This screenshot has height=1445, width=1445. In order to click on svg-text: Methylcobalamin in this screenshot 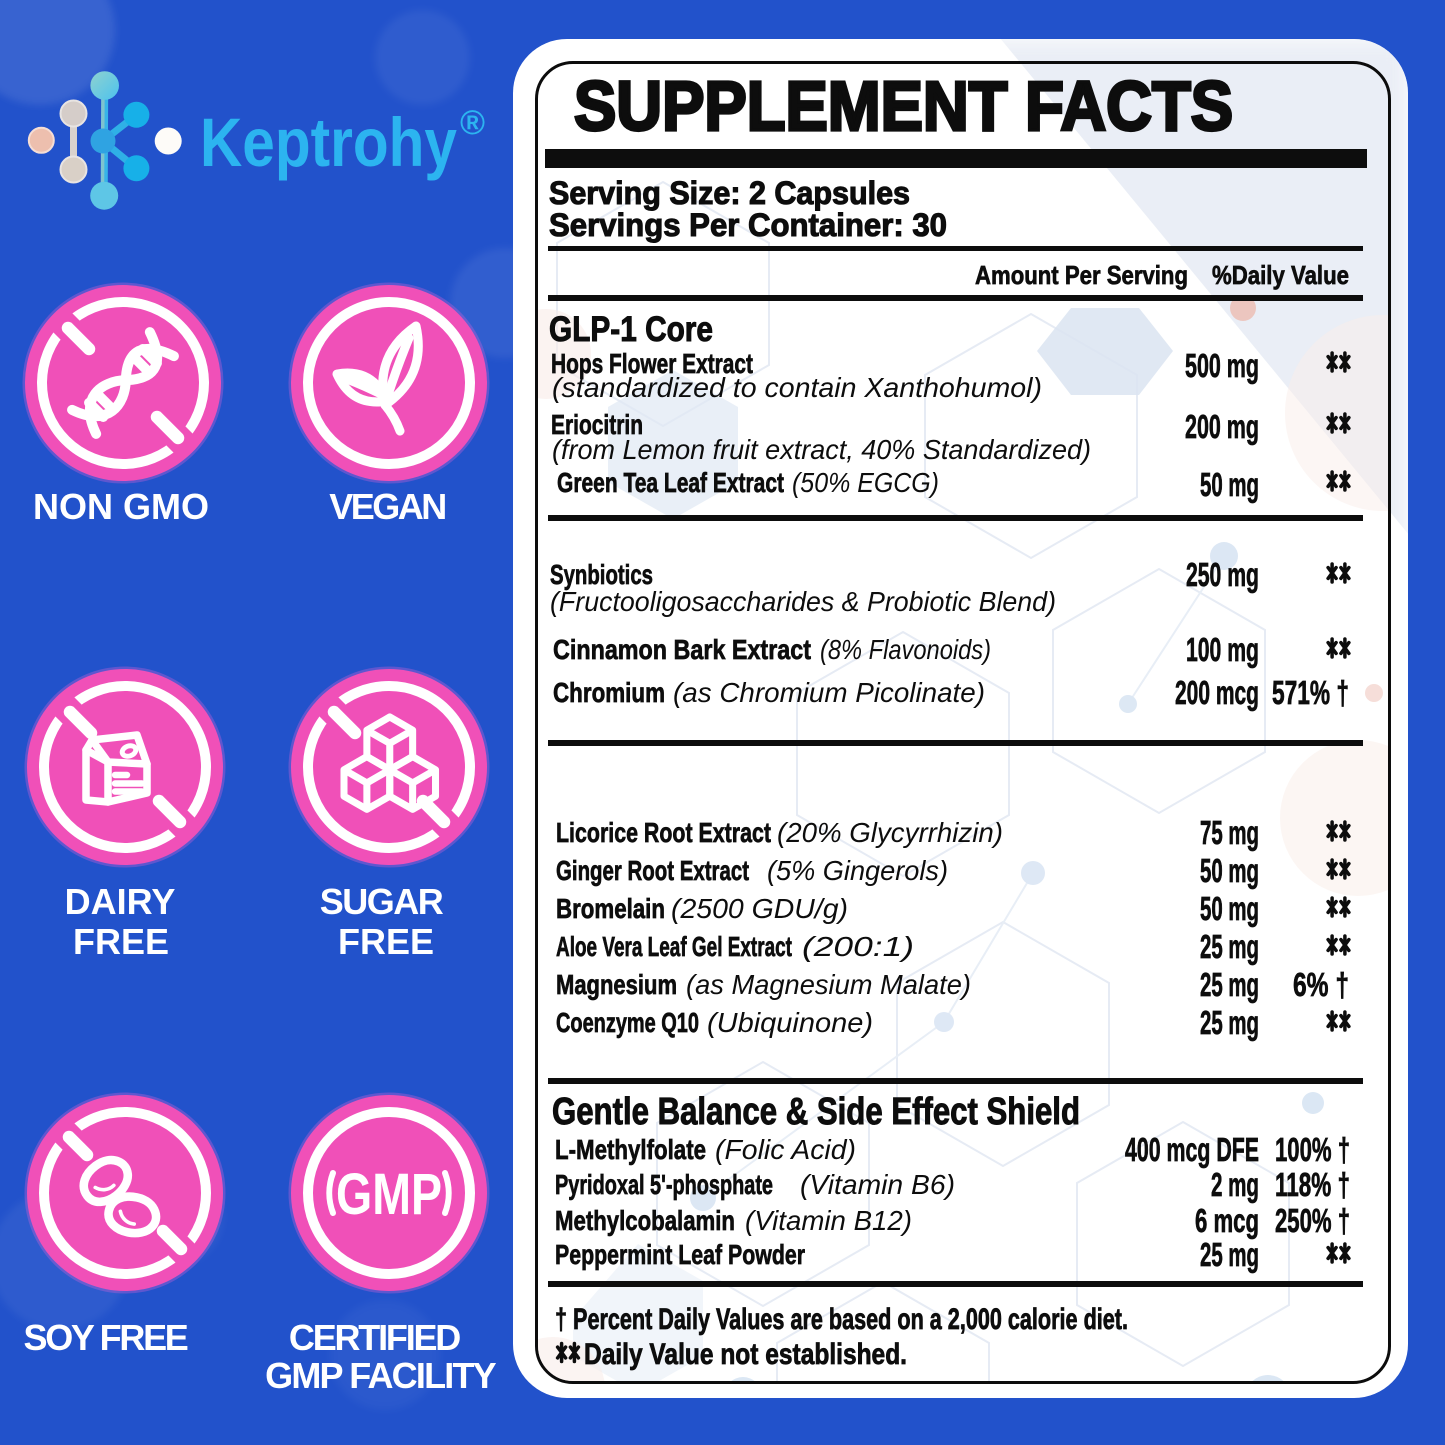, I will do `click(645, 1220)`.